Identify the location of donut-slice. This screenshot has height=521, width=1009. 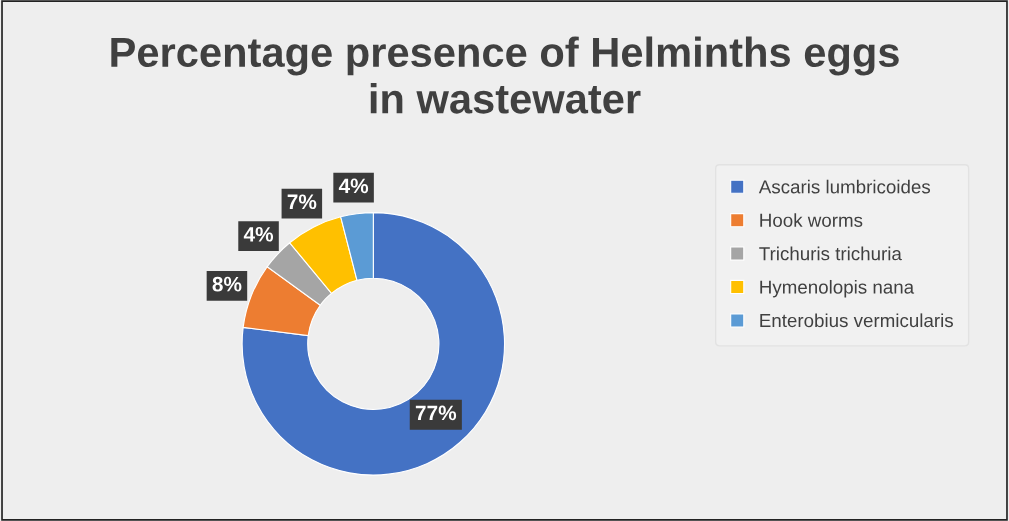
(373, 344).